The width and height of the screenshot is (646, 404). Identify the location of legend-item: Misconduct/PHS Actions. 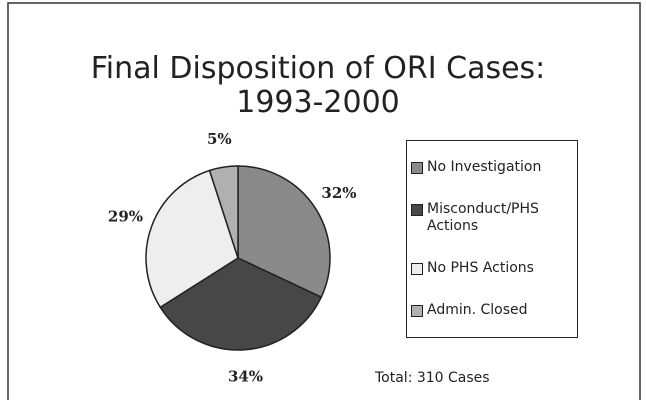
(492, 218).